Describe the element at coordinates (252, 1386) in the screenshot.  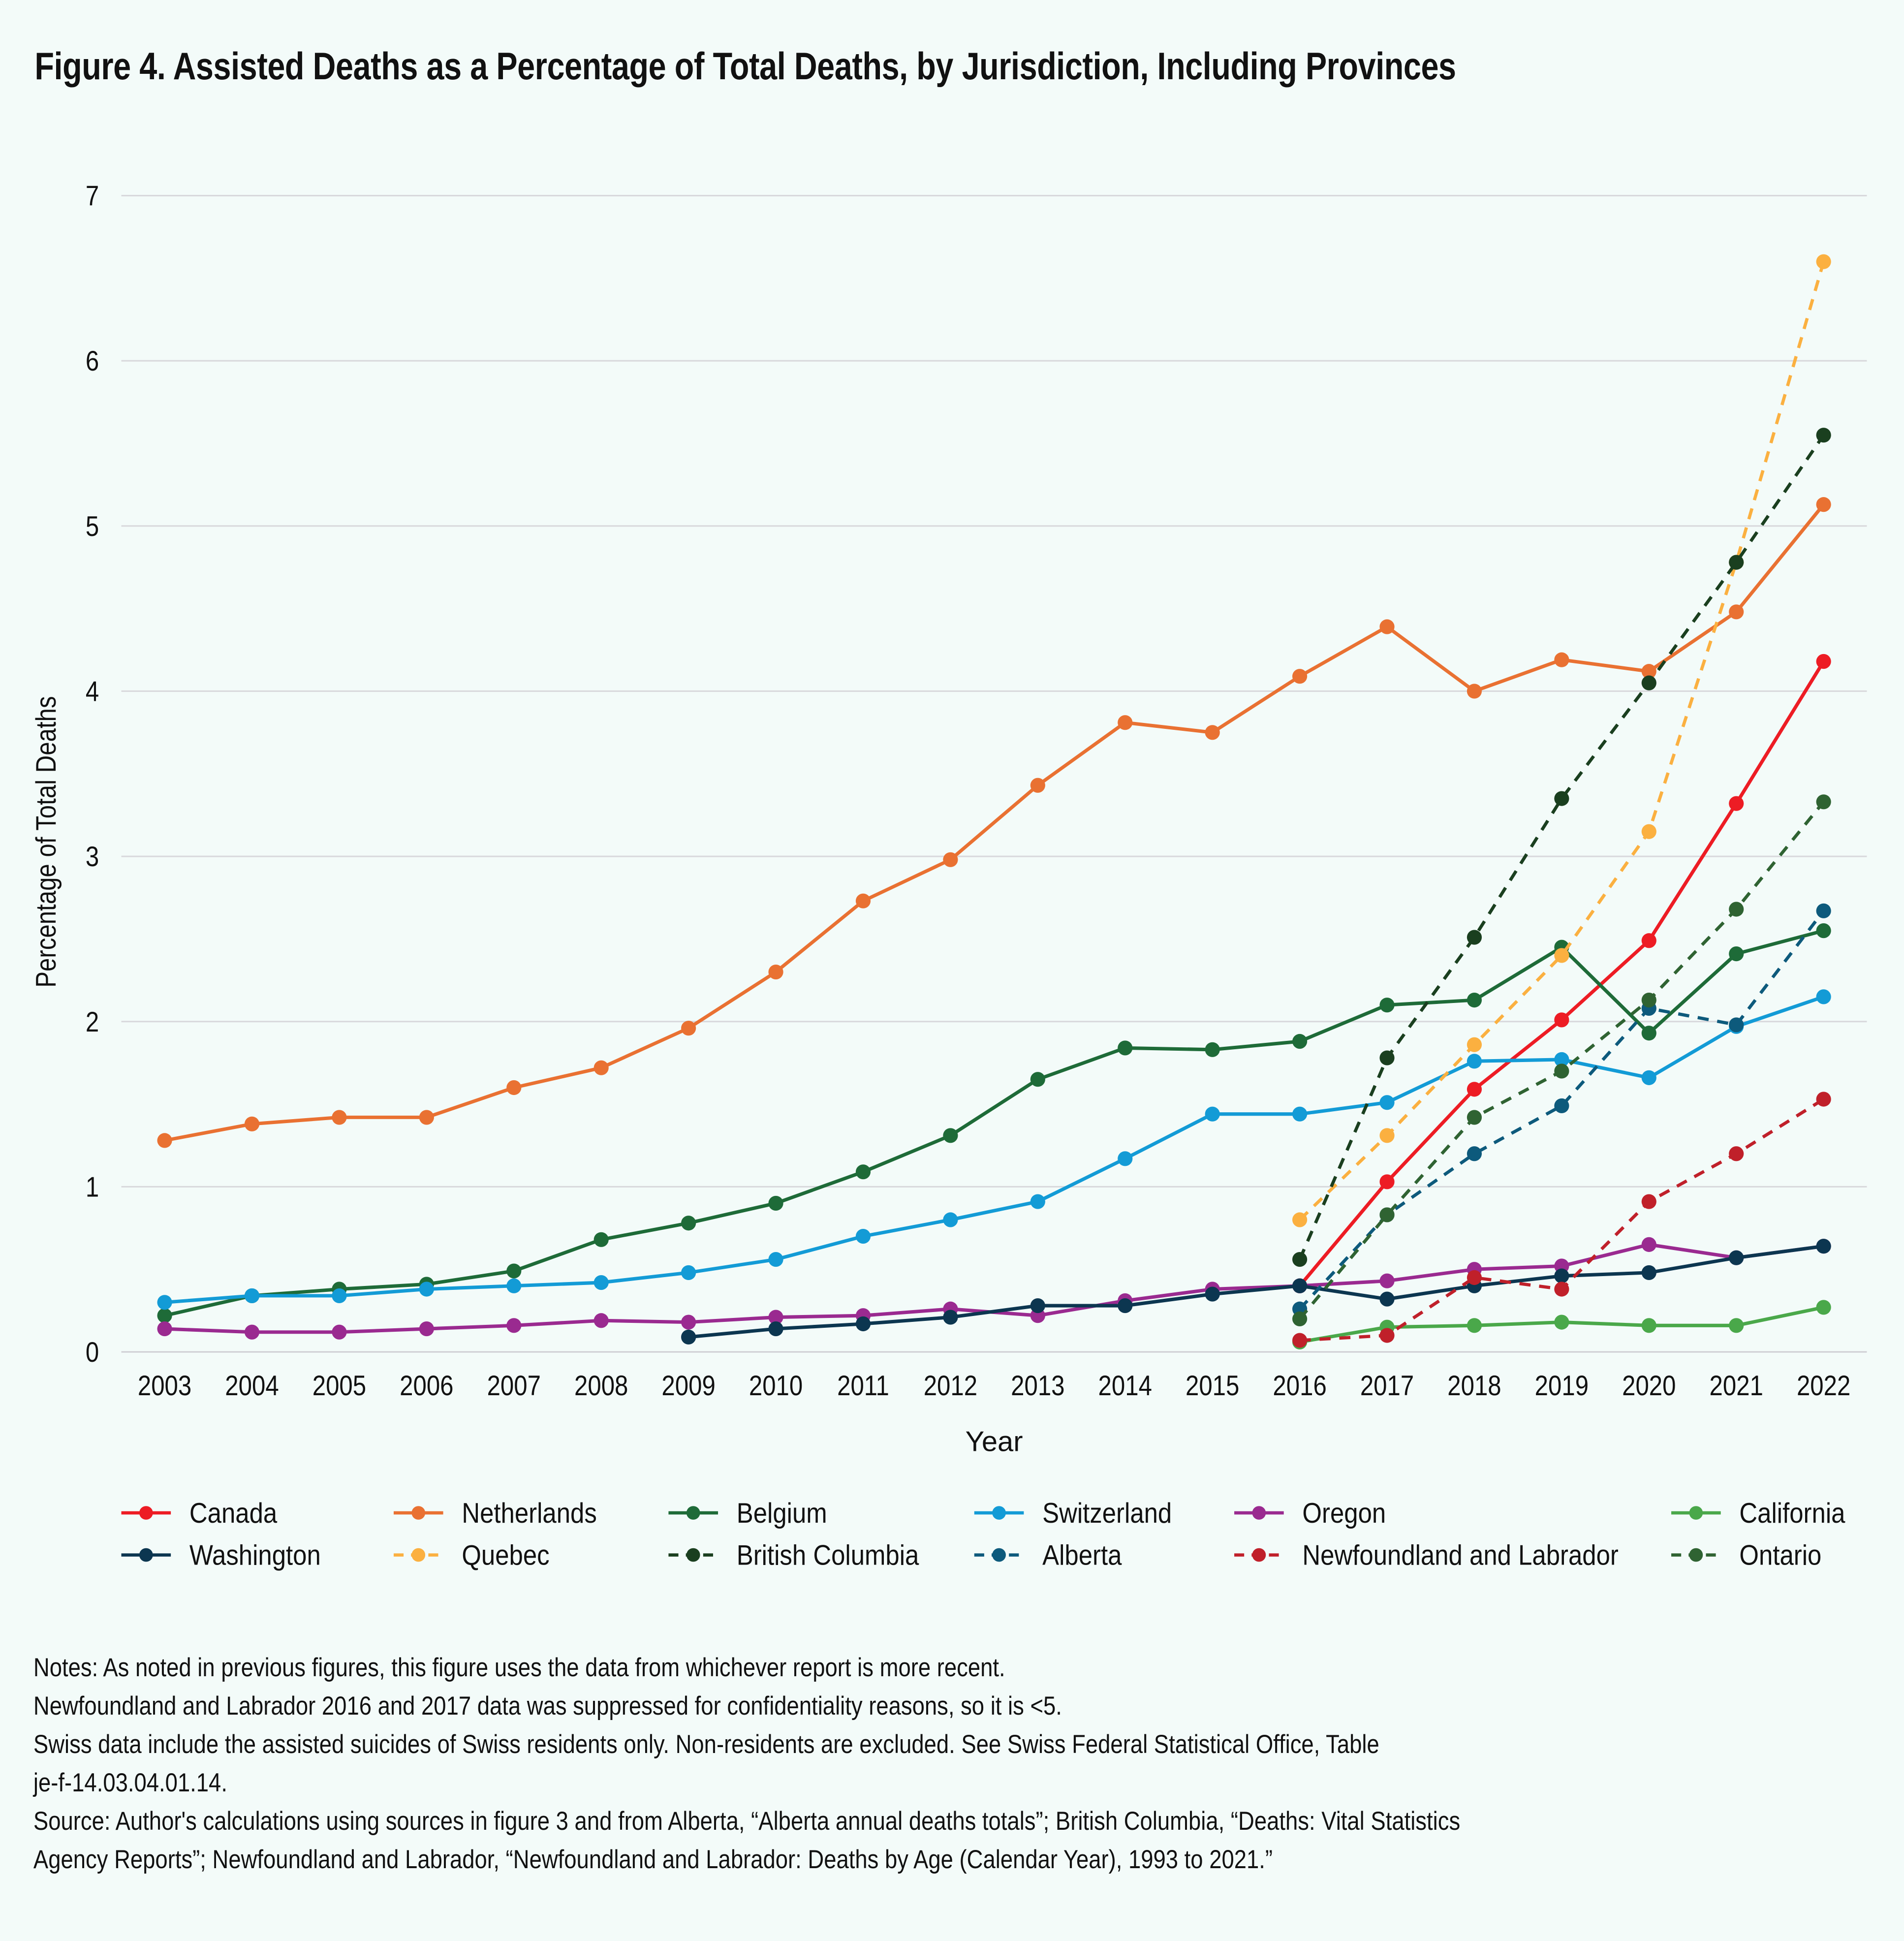
I see `x-tick-label: 2004` at that location.